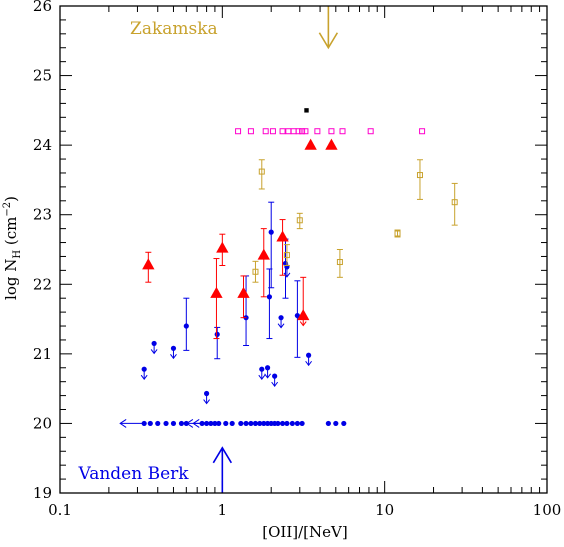 The height and width of the screenshot is (547, 564). What do you see at coordinates (42, 145) in the screenshot?
I see `y-tick-label: 24` at bounding box center [42, 145].